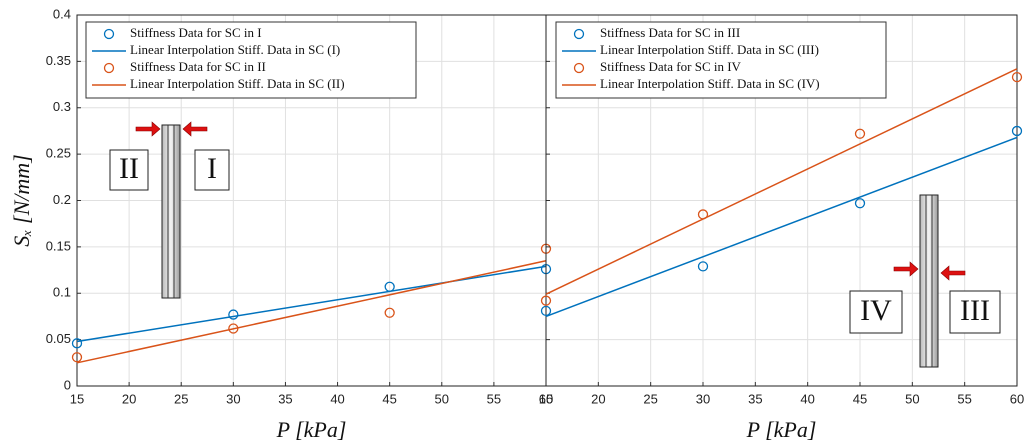  I want to click on annotation: IV, so click(876, 310).